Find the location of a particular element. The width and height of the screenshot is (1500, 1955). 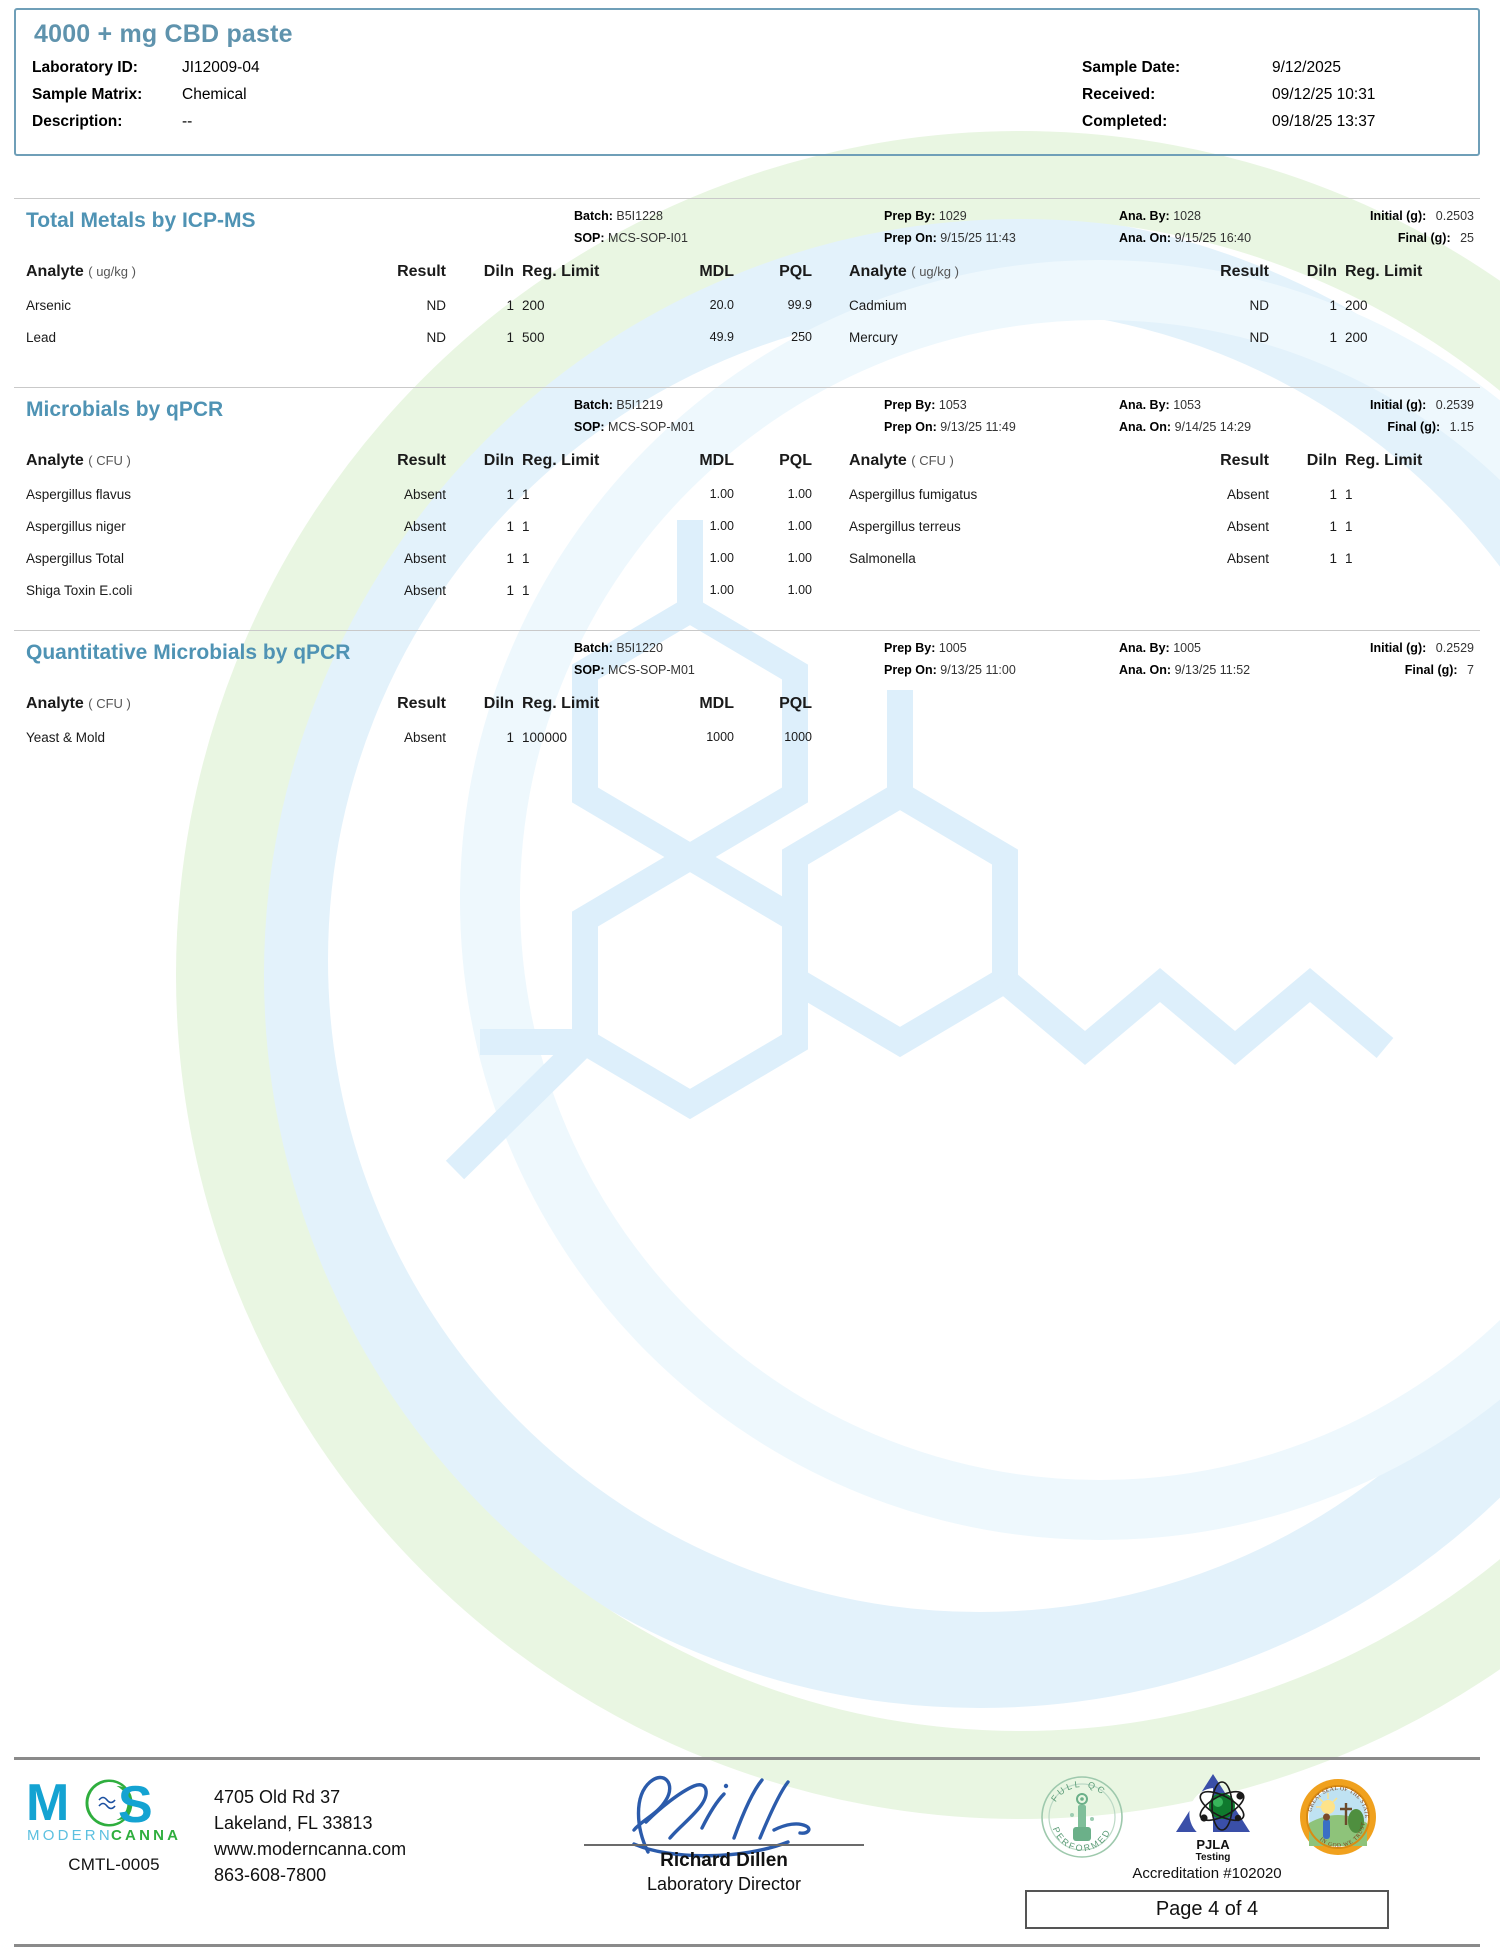

meta-prep-on: Prep On: 9/13/25 11:49 is located at coordinates (950, 427).